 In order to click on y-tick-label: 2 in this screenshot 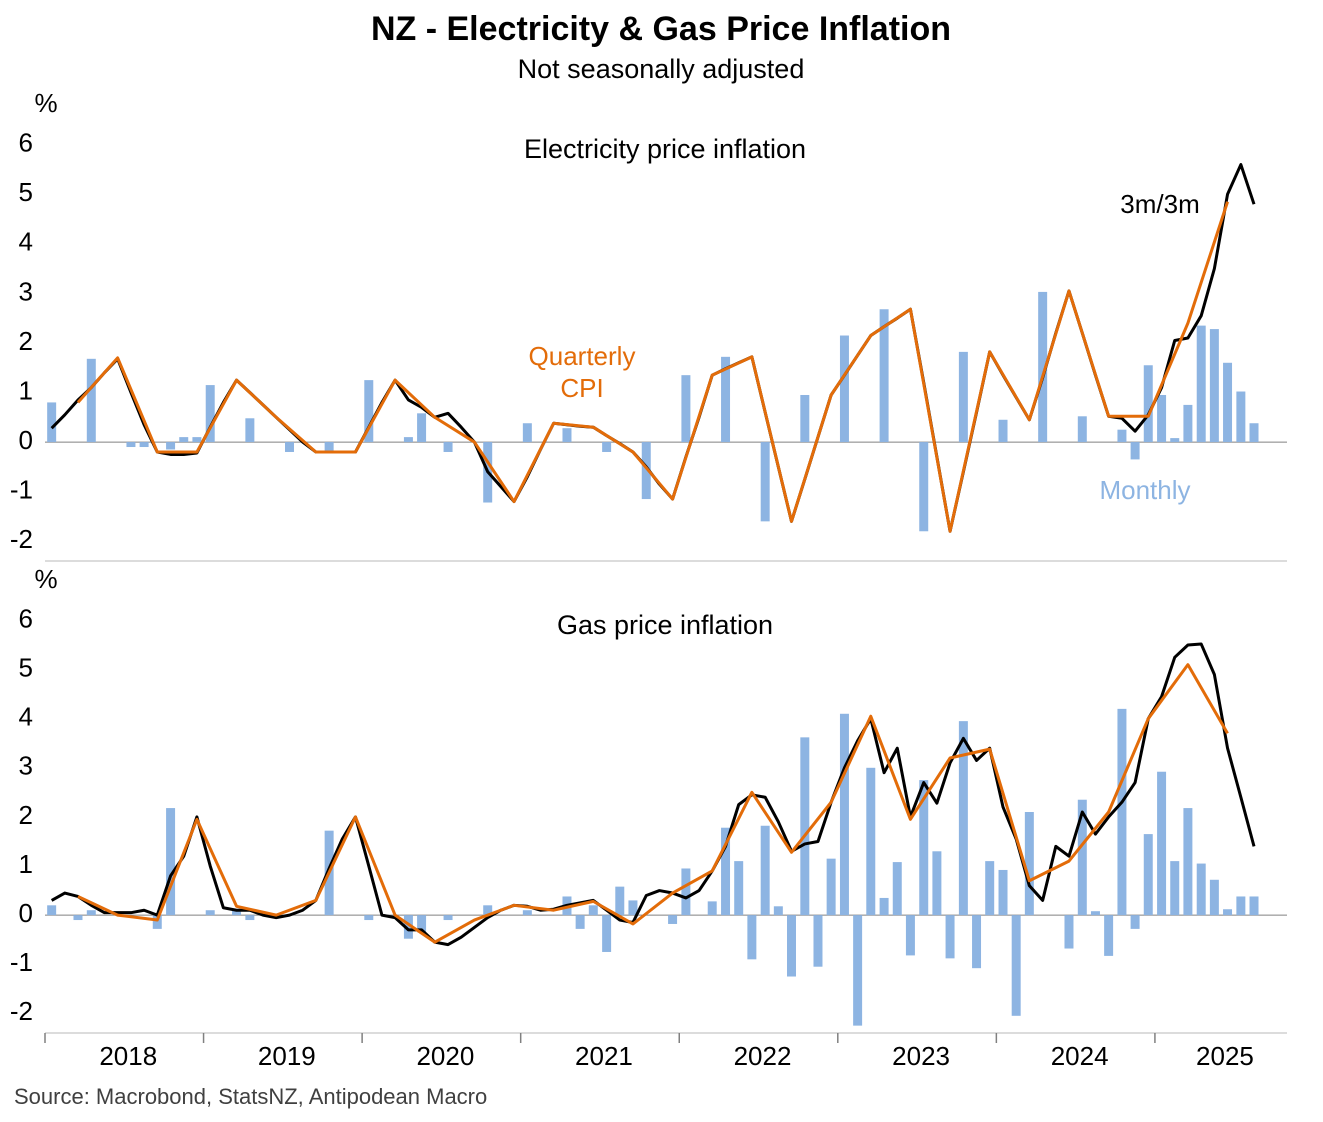, I will do `click(26, 341)`.